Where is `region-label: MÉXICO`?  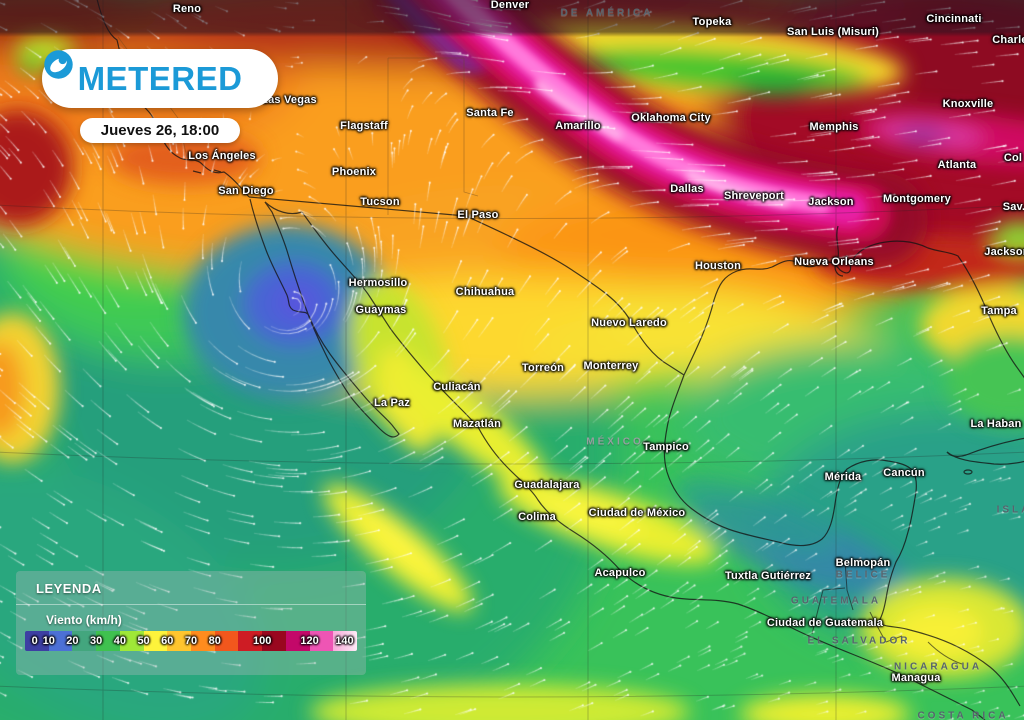 region-label: MÉXICO is located at coordinates (615, 442).